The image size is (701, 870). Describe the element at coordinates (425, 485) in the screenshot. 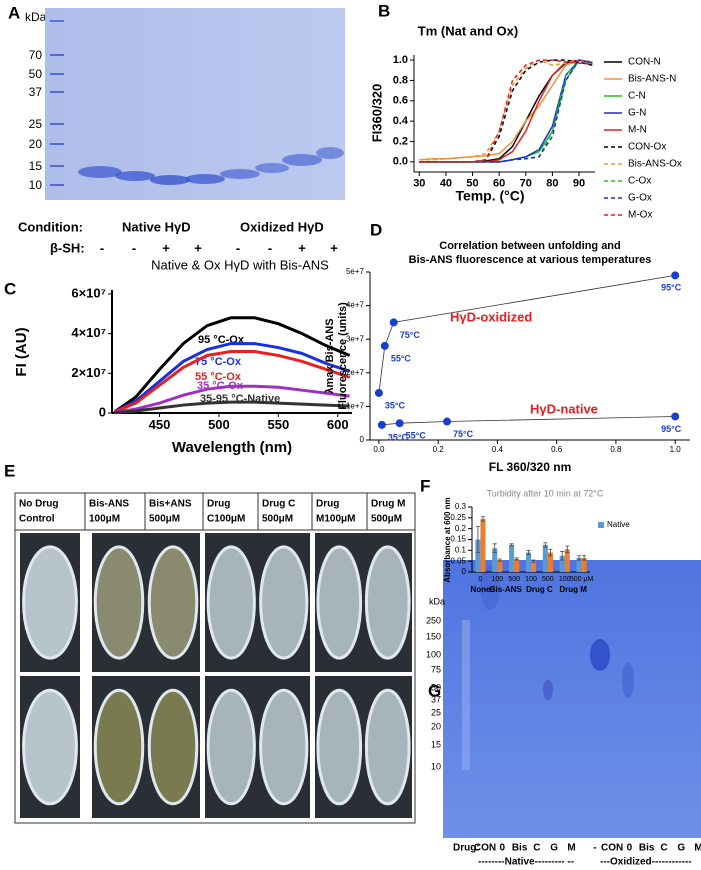

I see `panel-letter: F` at that location.